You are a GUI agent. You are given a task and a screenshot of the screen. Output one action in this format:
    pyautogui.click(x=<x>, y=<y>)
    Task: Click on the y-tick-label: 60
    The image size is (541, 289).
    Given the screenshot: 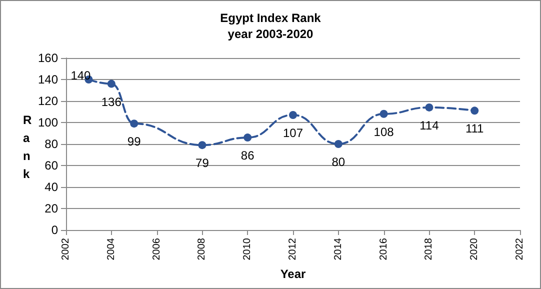 What is the action you would take?
    pyautogui.click(x=51, y=165)
    